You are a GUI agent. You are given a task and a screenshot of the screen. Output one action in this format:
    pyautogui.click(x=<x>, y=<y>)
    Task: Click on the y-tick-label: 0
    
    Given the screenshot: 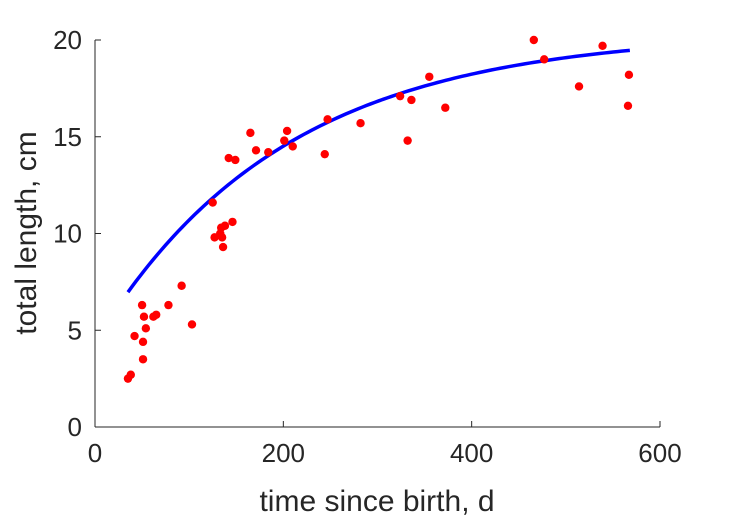 What is the action you would take?
    pyautogui.click(x=75, y=427)
    